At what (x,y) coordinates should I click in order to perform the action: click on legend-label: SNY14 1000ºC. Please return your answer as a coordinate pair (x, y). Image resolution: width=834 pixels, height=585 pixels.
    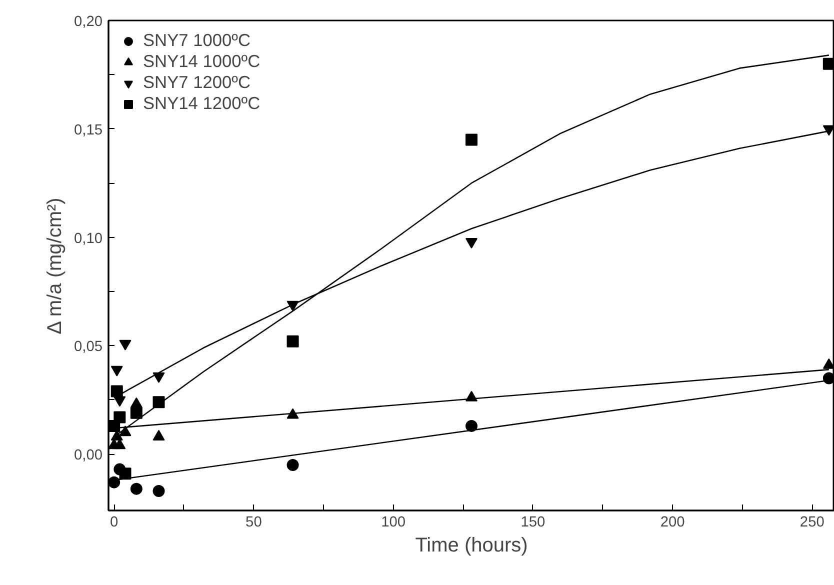
    Looking at the image, I should click on (201, 61).